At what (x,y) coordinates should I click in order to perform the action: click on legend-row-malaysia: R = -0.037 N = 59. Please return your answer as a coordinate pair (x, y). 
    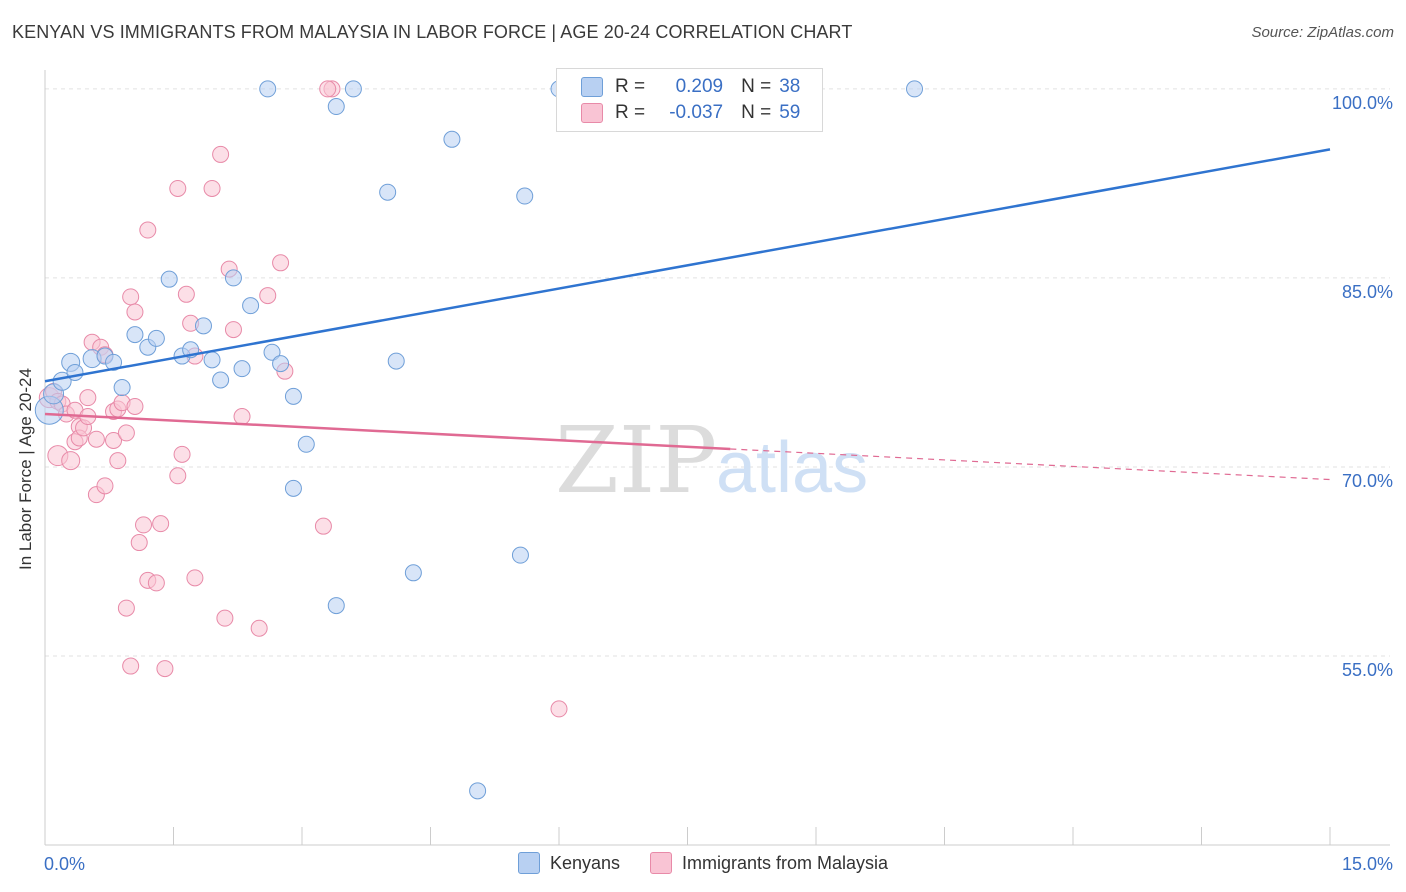
    Looking at the image, I should click on (690, 113).